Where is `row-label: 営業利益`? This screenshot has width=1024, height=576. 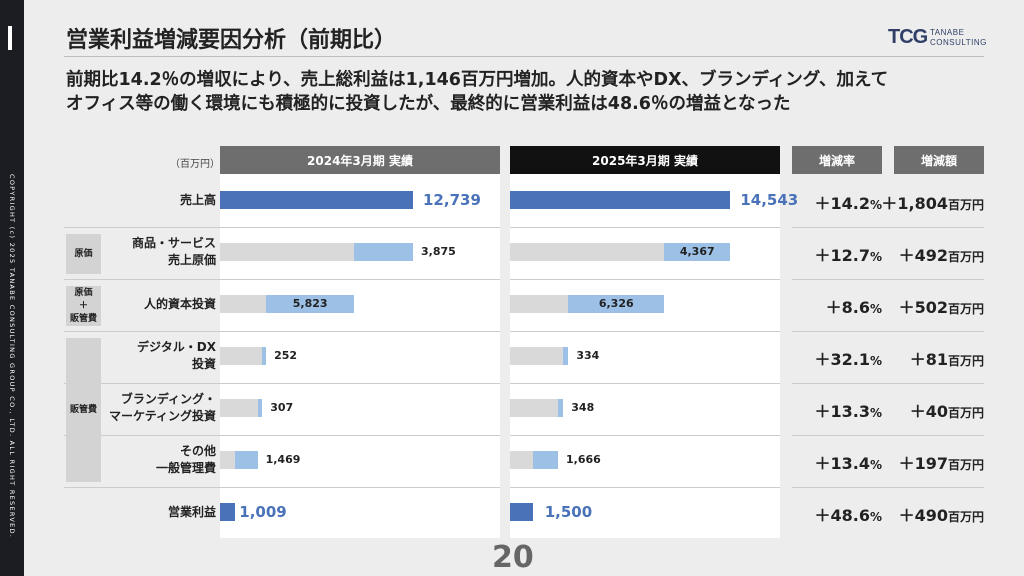 row-label: 営業利益 is located at coordinates (191, 511).